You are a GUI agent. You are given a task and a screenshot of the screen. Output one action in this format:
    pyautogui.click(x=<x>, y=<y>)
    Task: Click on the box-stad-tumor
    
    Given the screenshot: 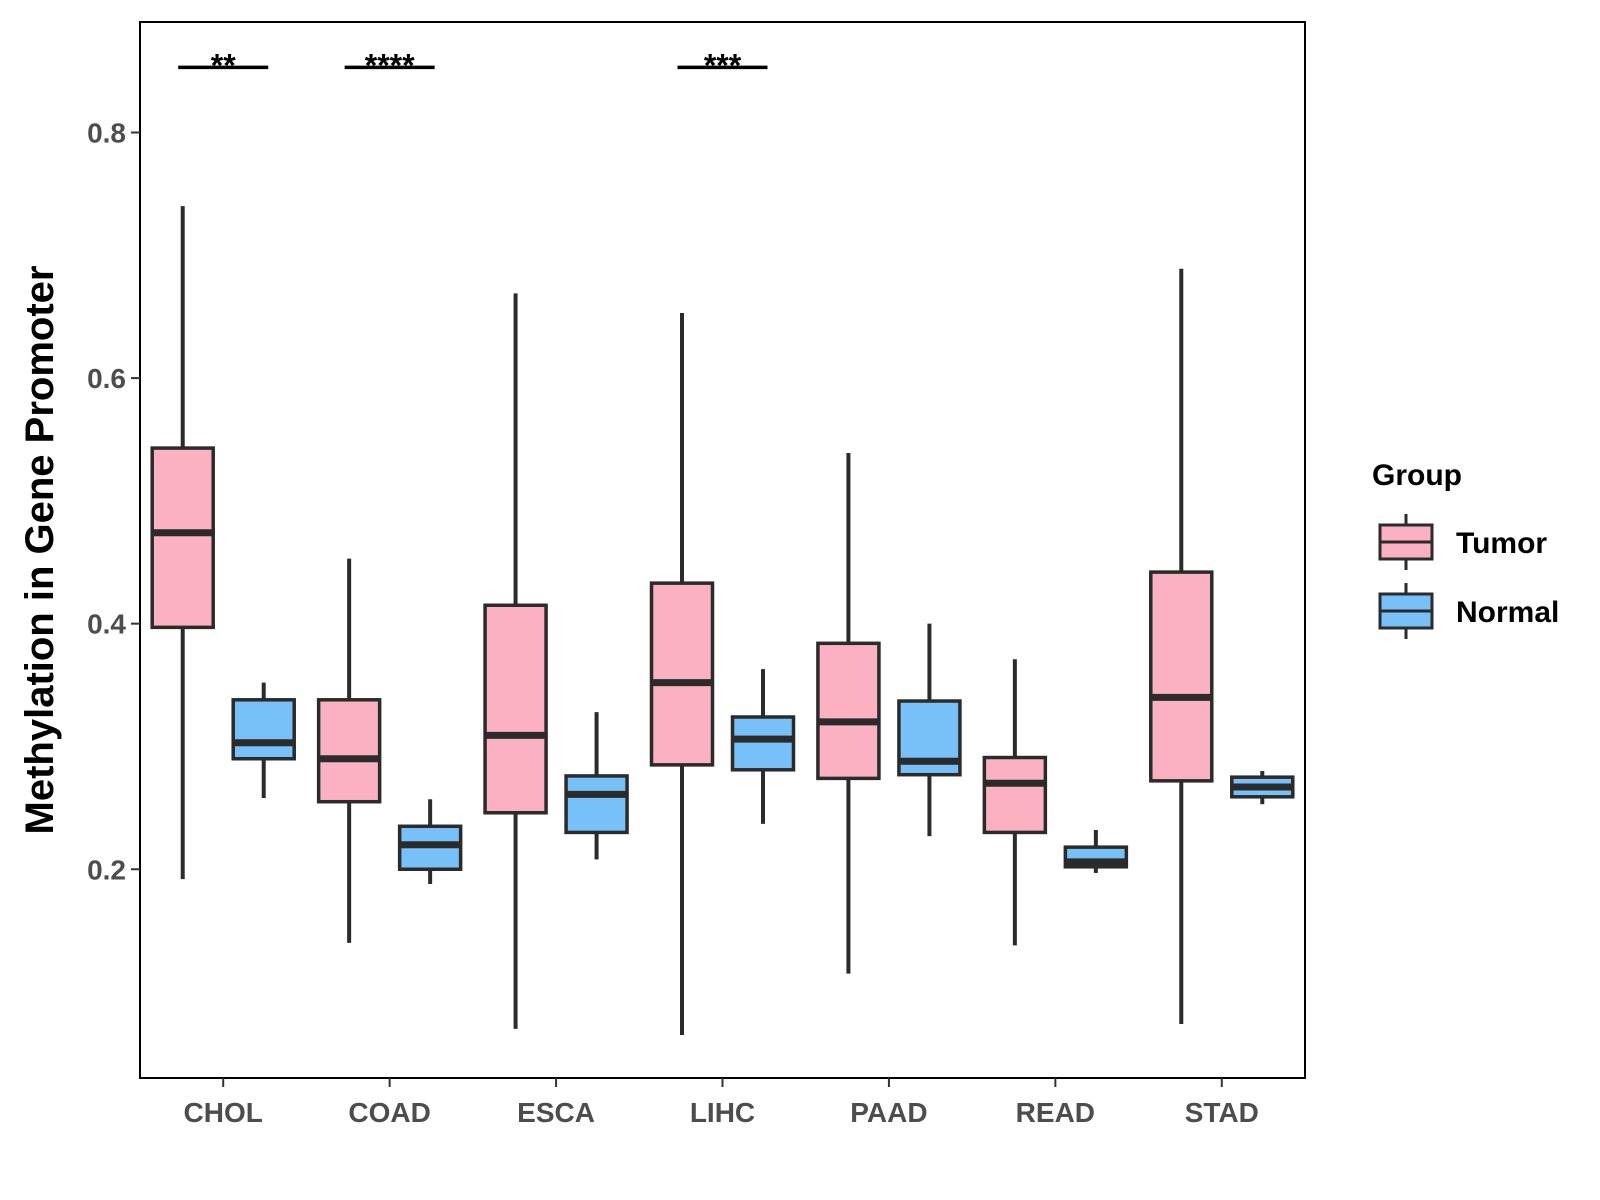 What is the action you would take?
    pyautogui.click(x=1181, y=646)
    